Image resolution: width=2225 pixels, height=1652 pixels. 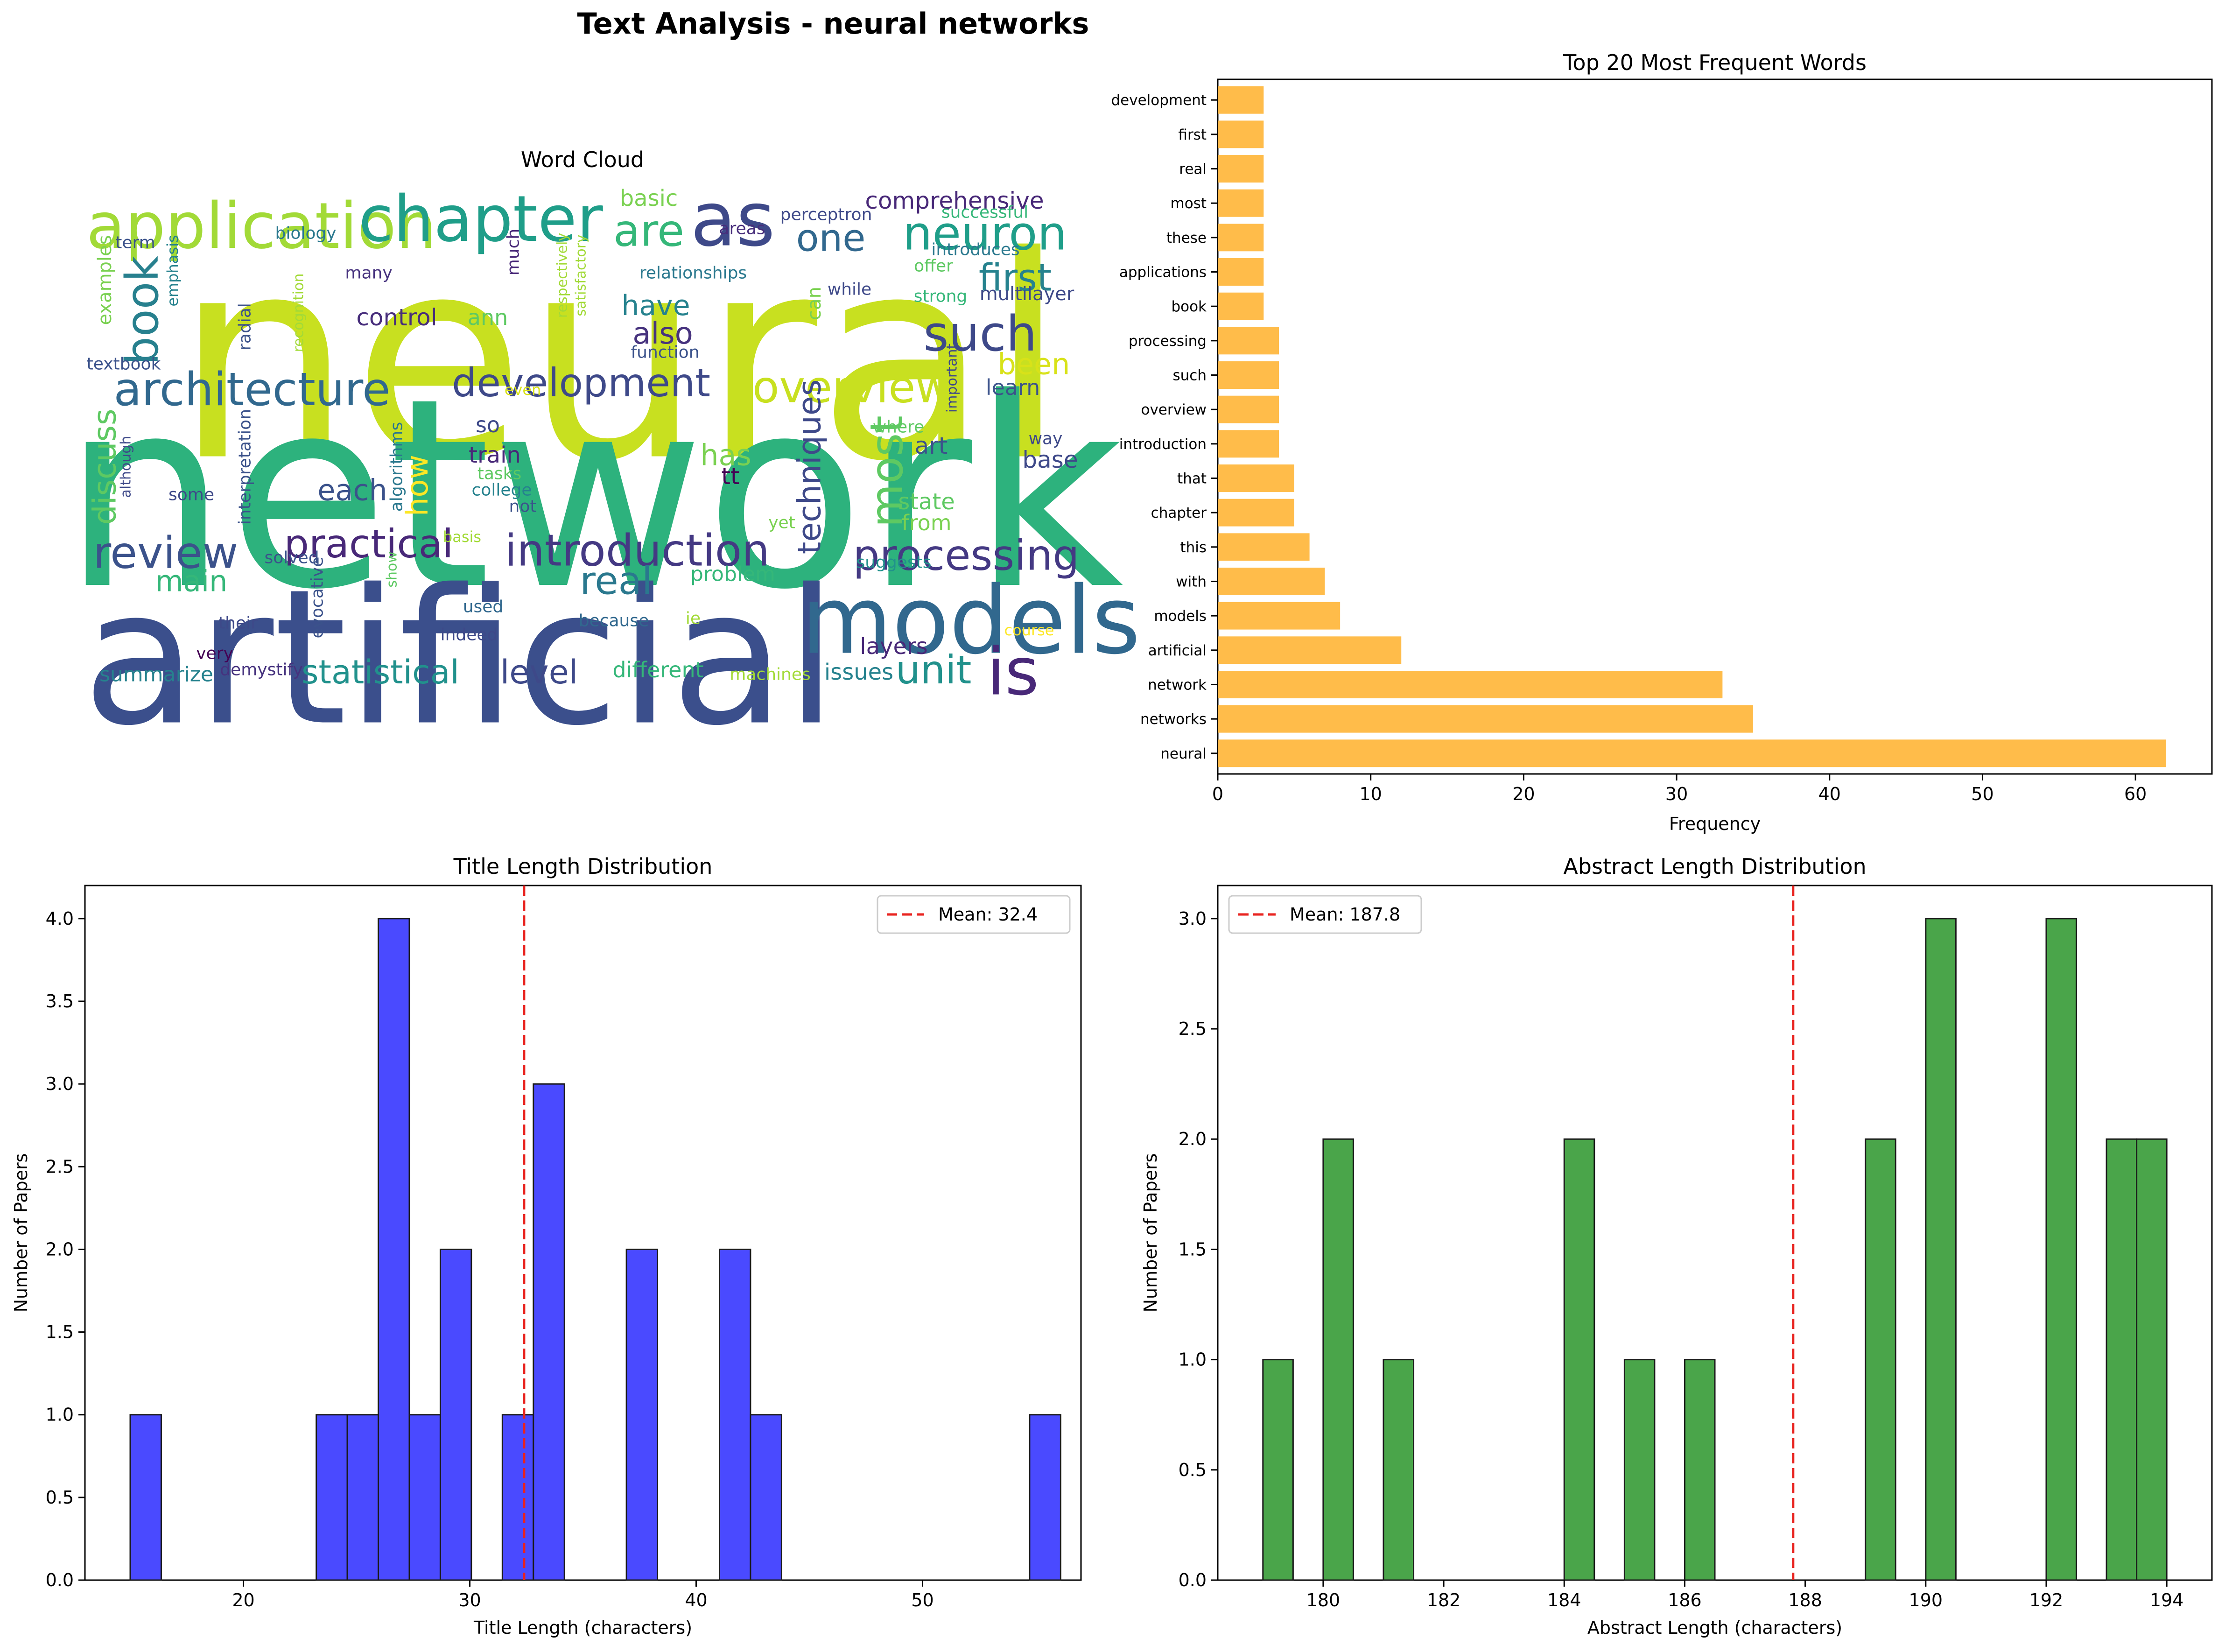 What do you see at coordinates (1323, 1600) in the screenshot?
I see `x-tick-label: 180` at bounding box center [1323, 1600].